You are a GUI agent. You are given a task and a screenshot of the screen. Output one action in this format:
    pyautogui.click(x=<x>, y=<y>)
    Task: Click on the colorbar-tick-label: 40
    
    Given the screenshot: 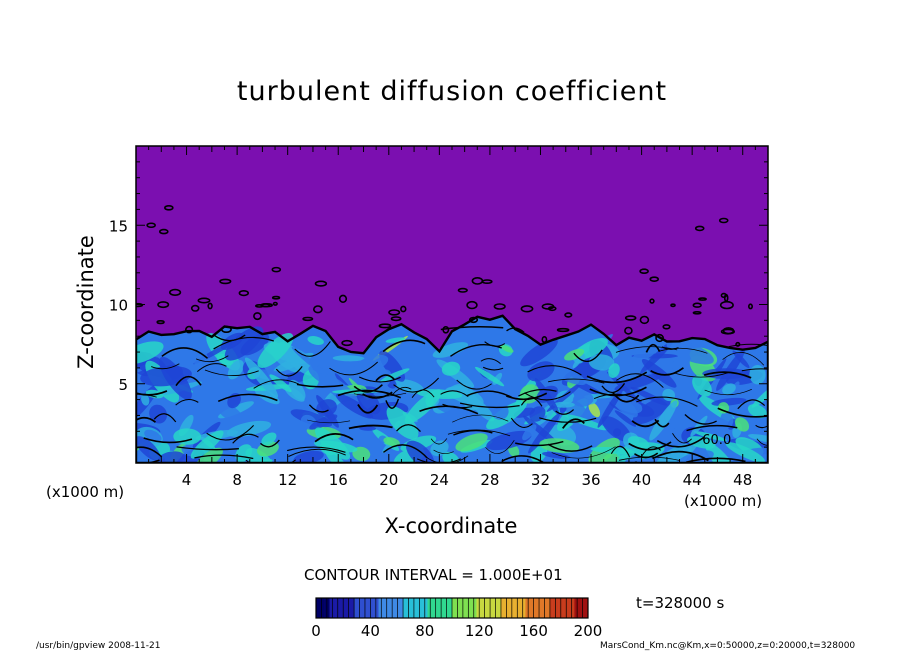 What is the action you would take?
    pyautogui.click(x=370, y=631)
    